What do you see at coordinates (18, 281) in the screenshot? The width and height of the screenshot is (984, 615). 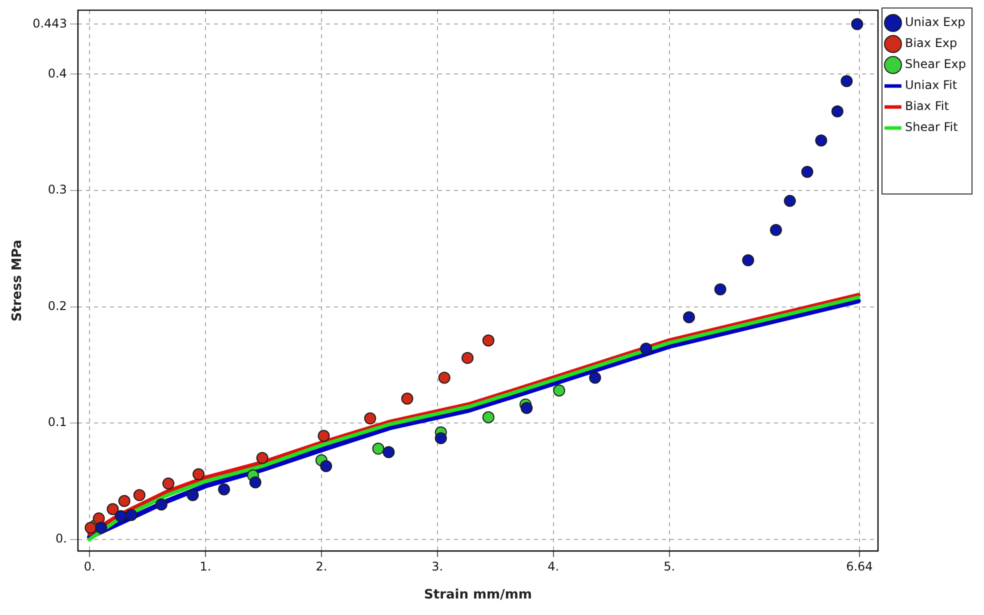 I see `y-axis-title: Stress MPa` at bounding box center [18, 281].